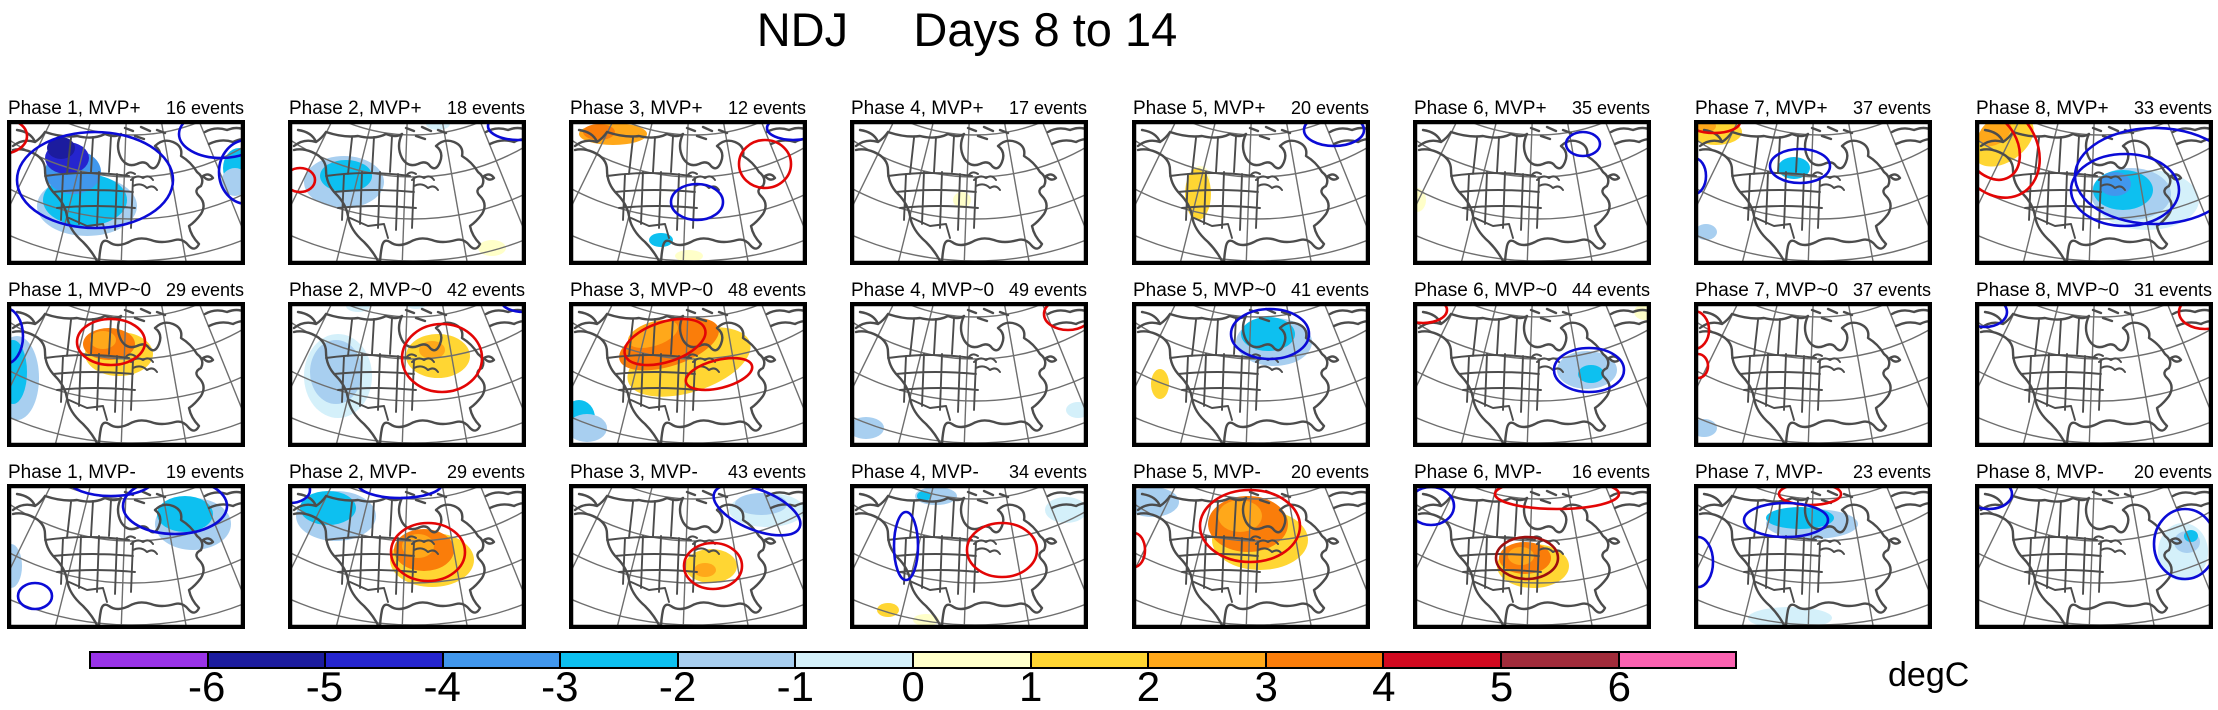 The width and height of the screenshot is (2218, 710). What do you see at coordinates (766, 290) in the screenshot?
I see `panel-event-count: 48 events` at bounding box center [766, 290].